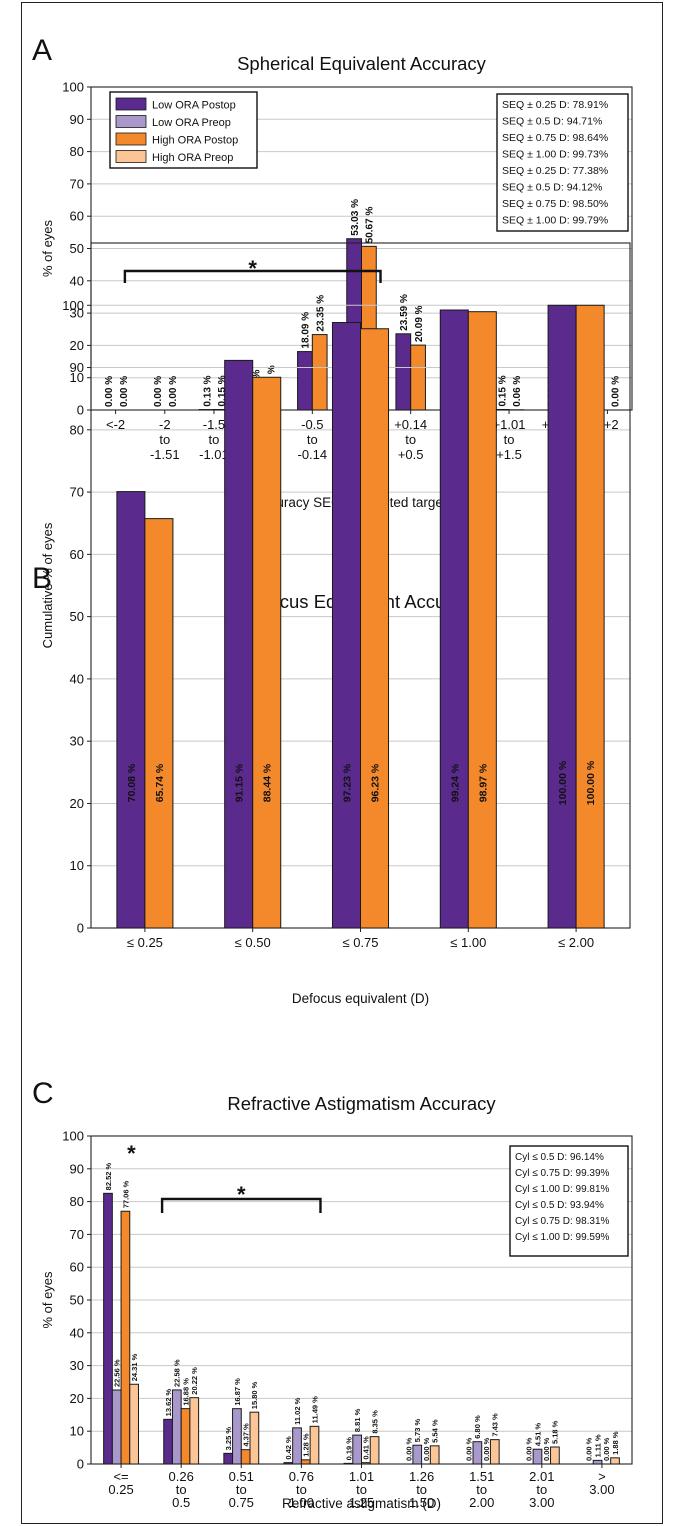  What do you see at coordinates (366, 1448) in the screenshot?
I see `data-label: 0.41 %` at bounding box center [366, 1448].